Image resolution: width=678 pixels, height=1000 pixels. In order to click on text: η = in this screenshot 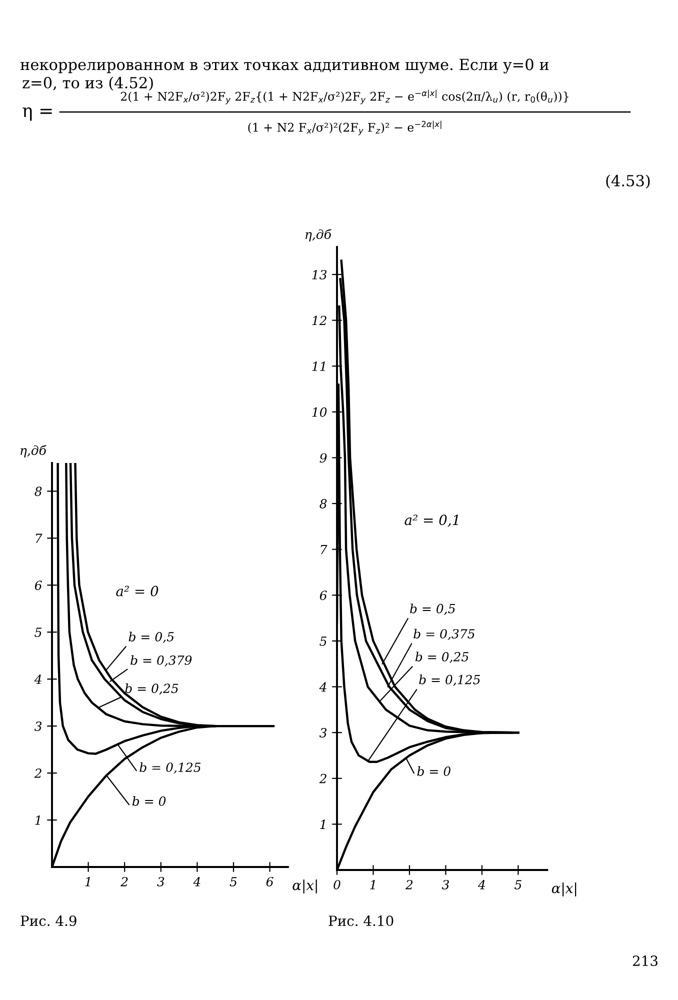, I will do `click(37, 114)`.